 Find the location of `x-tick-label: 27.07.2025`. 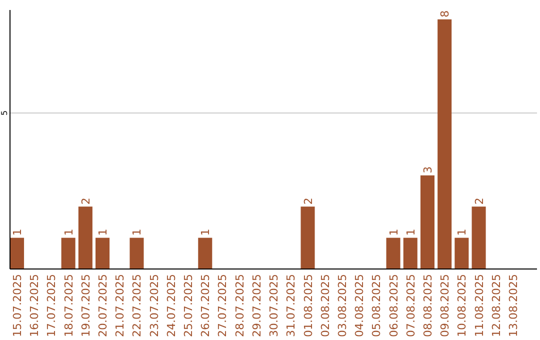

x-tick-label: 27.07.2025 is located at coordinates (223, 305).